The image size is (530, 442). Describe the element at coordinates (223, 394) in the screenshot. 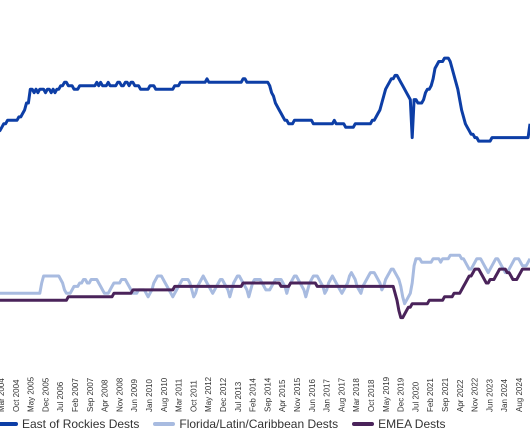

I see `x-tick-label: Dec 2012` at that location.